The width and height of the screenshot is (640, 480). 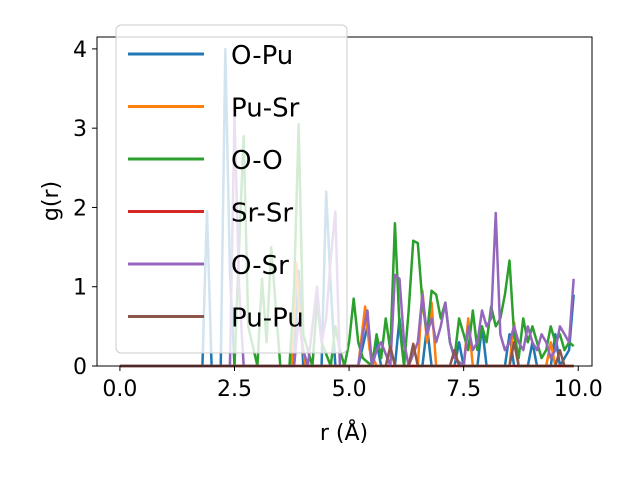 I want to click on legend-label-o-sr: O-Sr, so click(x=260, y=266).